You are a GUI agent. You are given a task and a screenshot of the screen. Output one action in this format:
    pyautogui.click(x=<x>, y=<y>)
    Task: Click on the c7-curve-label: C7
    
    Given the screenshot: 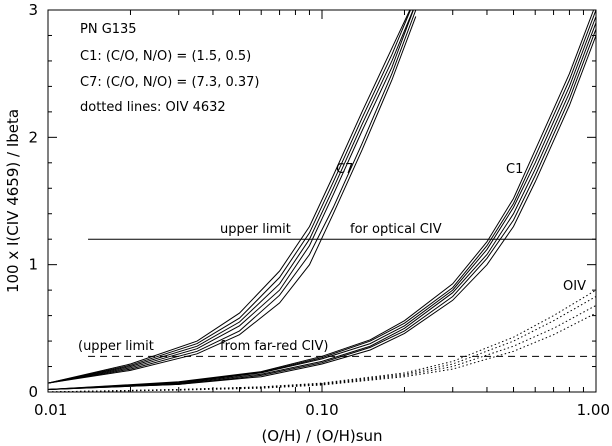 What is the action you would take?
    pyautogui.click(x=344, y=169)
    